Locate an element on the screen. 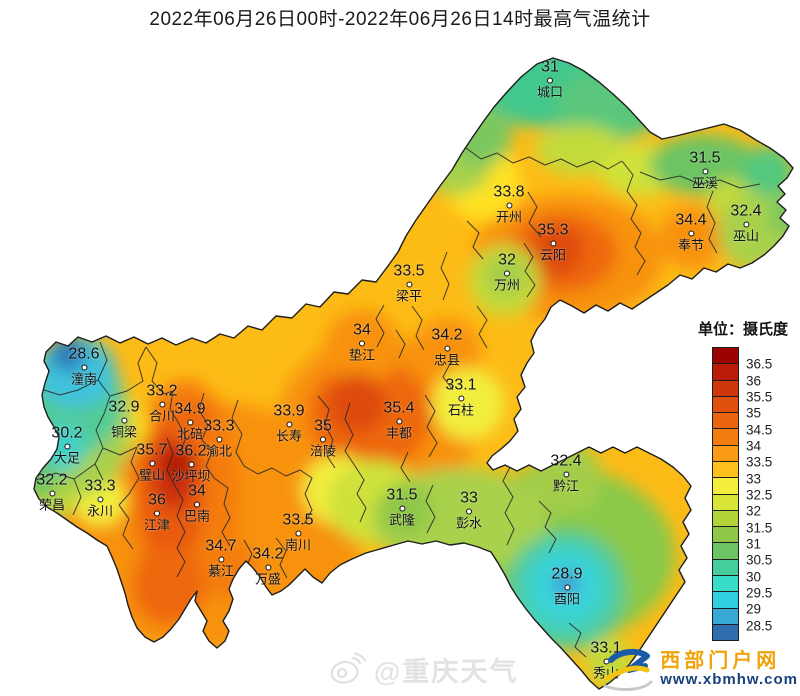 The image size is (800, 696). legend-tick-label: 34 is located at coordinates (754, 446).